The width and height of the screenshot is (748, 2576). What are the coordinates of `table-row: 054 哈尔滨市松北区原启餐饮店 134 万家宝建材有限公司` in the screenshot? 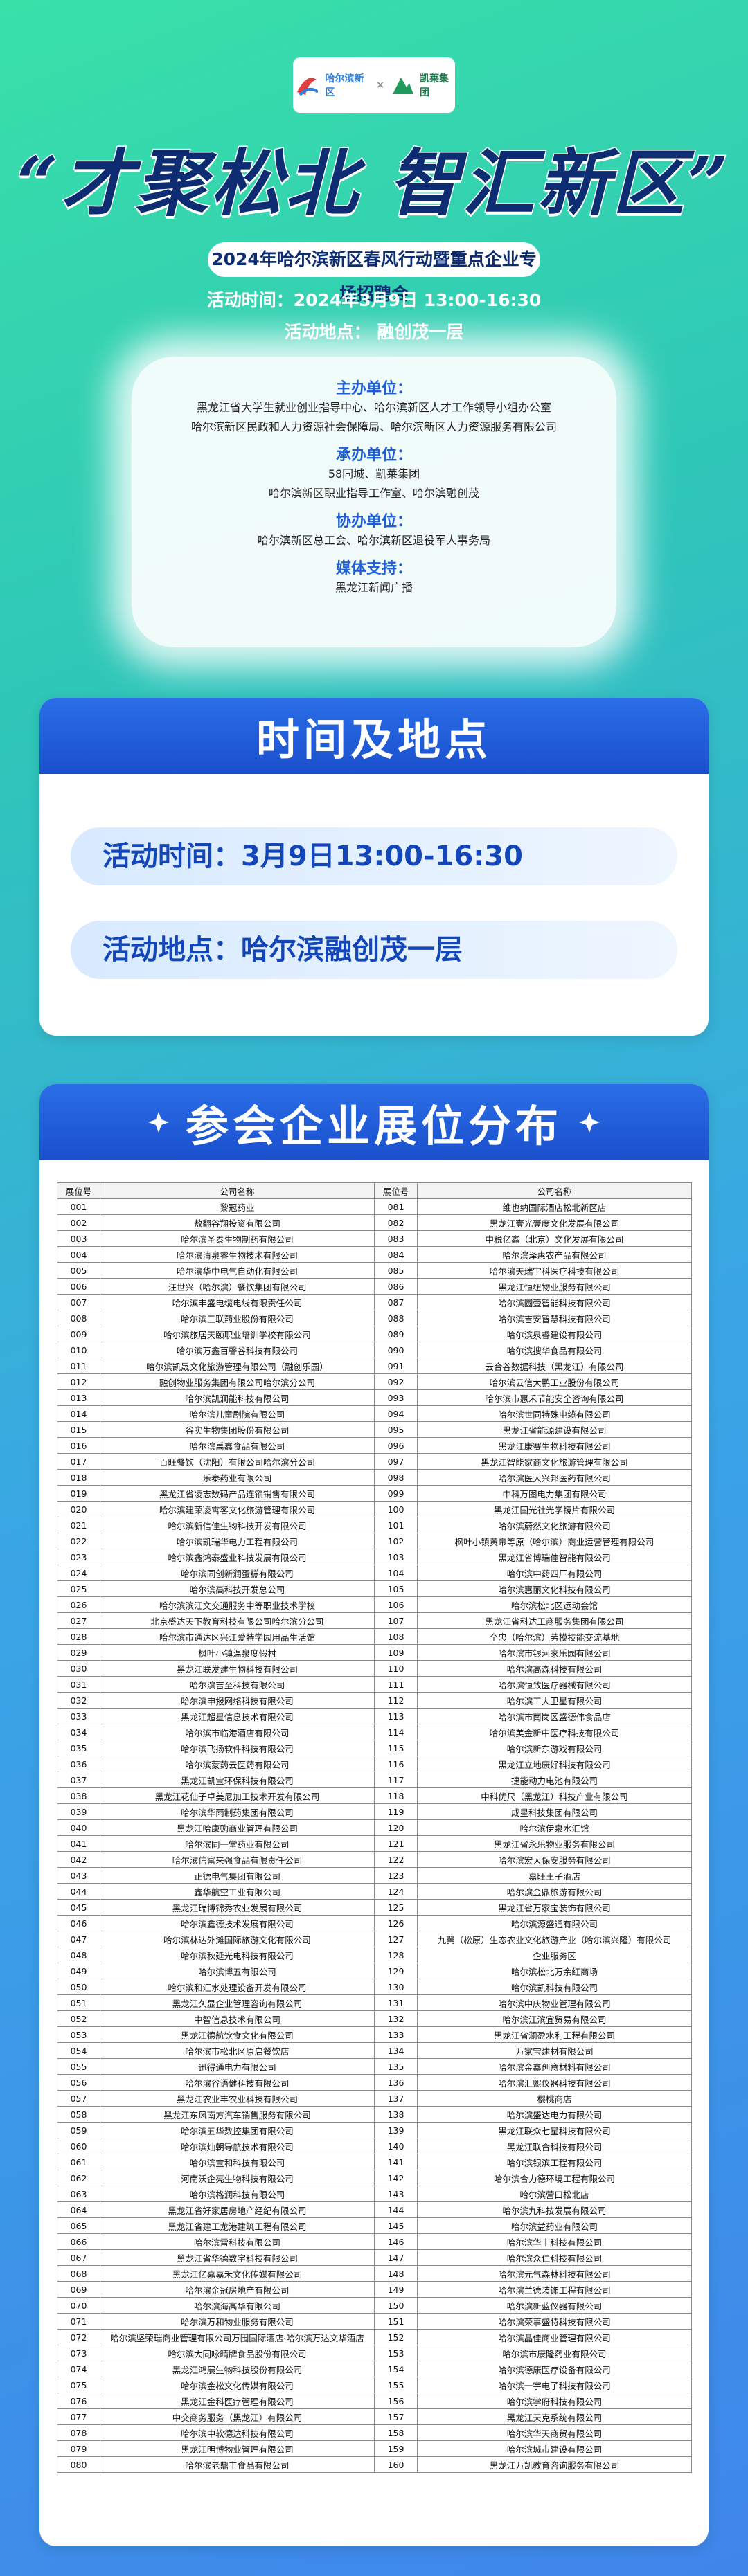 It's located at (374, 2050).